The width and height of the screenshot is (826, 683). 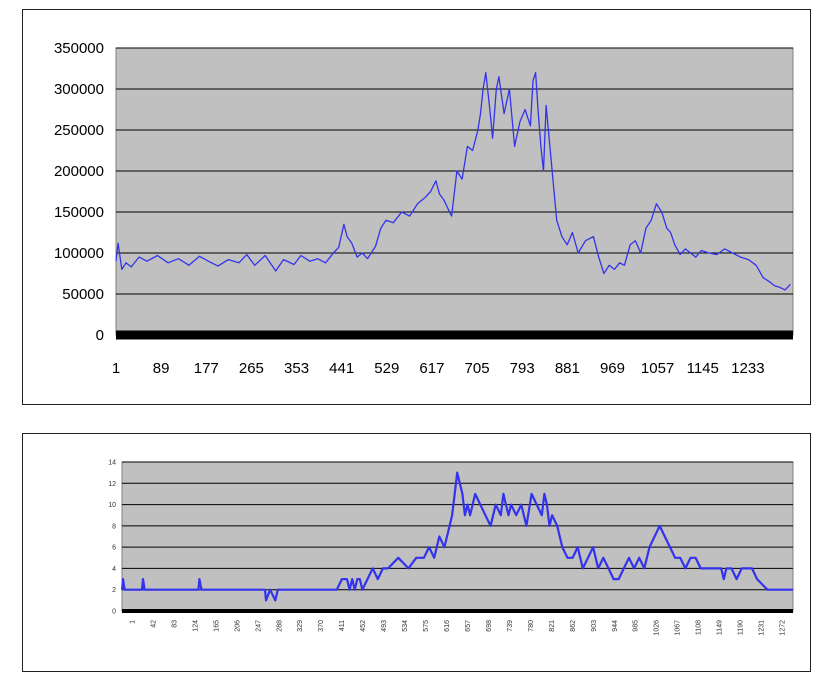 What do you see at coordinates (703, 368) in the screenshot?
I see `x-tick-label: 1145` at bounding box center [703, 368].